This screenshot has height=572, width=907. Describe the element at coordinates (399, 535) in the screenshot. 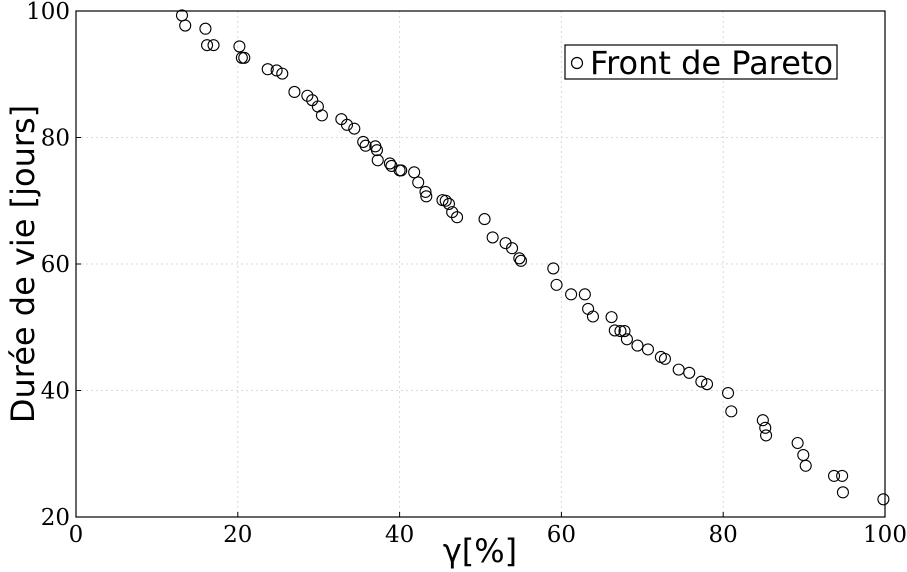

I see `x-tick-label: 40` at that location.